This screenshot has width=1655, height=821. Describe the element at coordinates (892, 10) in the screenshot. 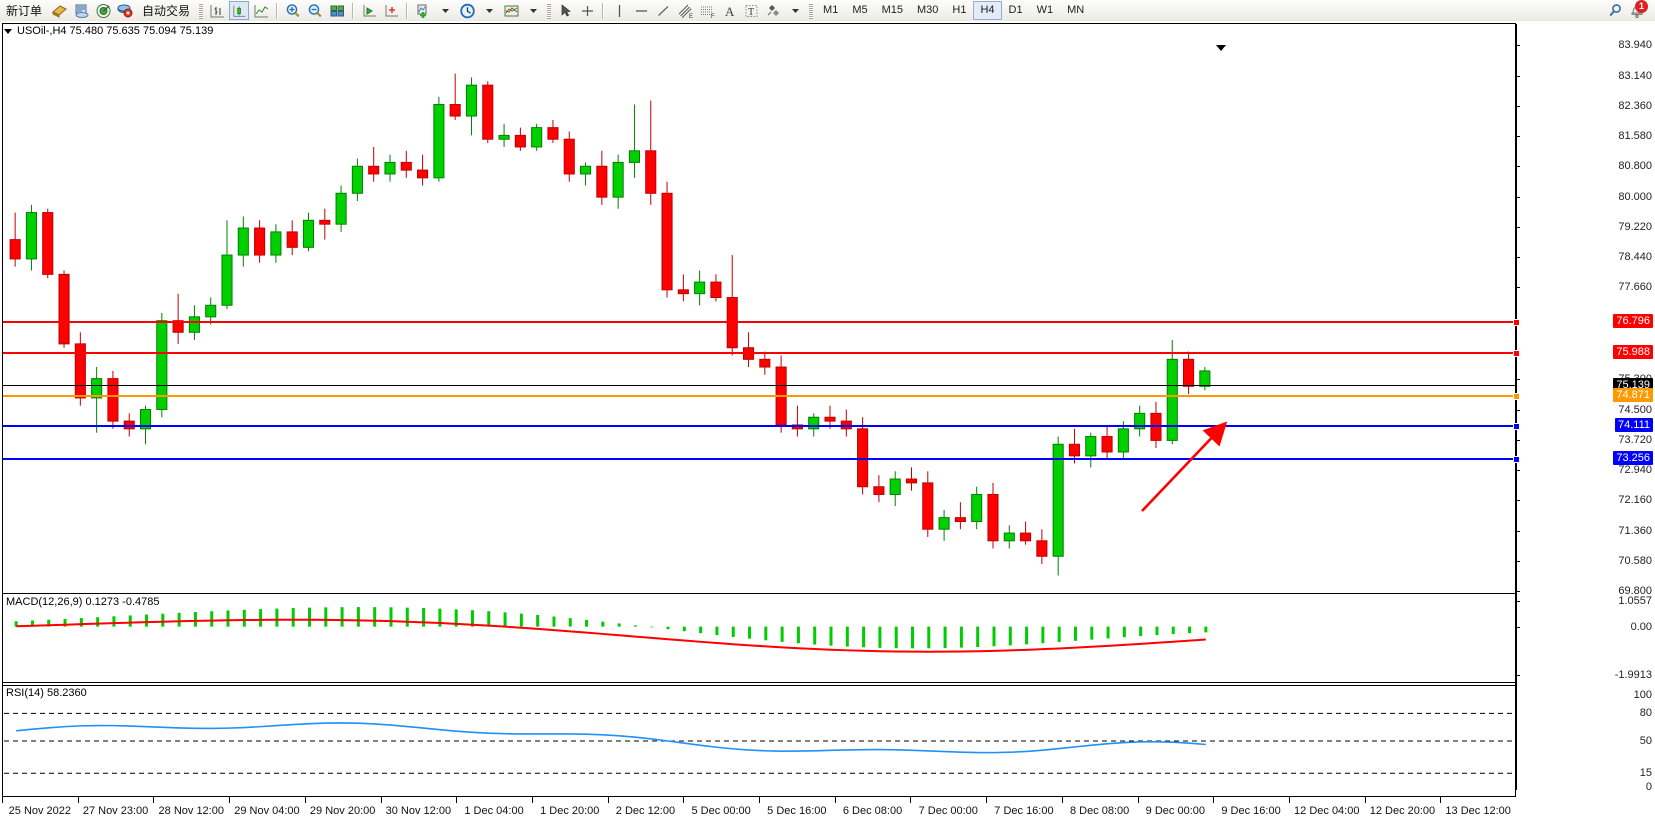

I see `timeframe-m15: M15` at that location.